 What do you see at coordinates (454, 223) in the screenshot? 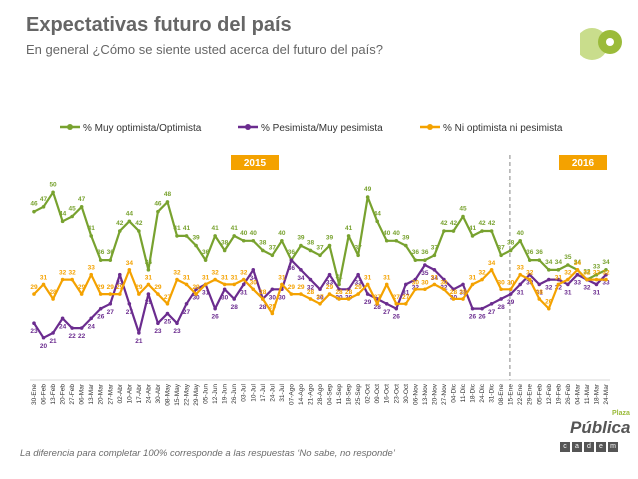
I see `data-label: 42` at bounding box center [454, 223].